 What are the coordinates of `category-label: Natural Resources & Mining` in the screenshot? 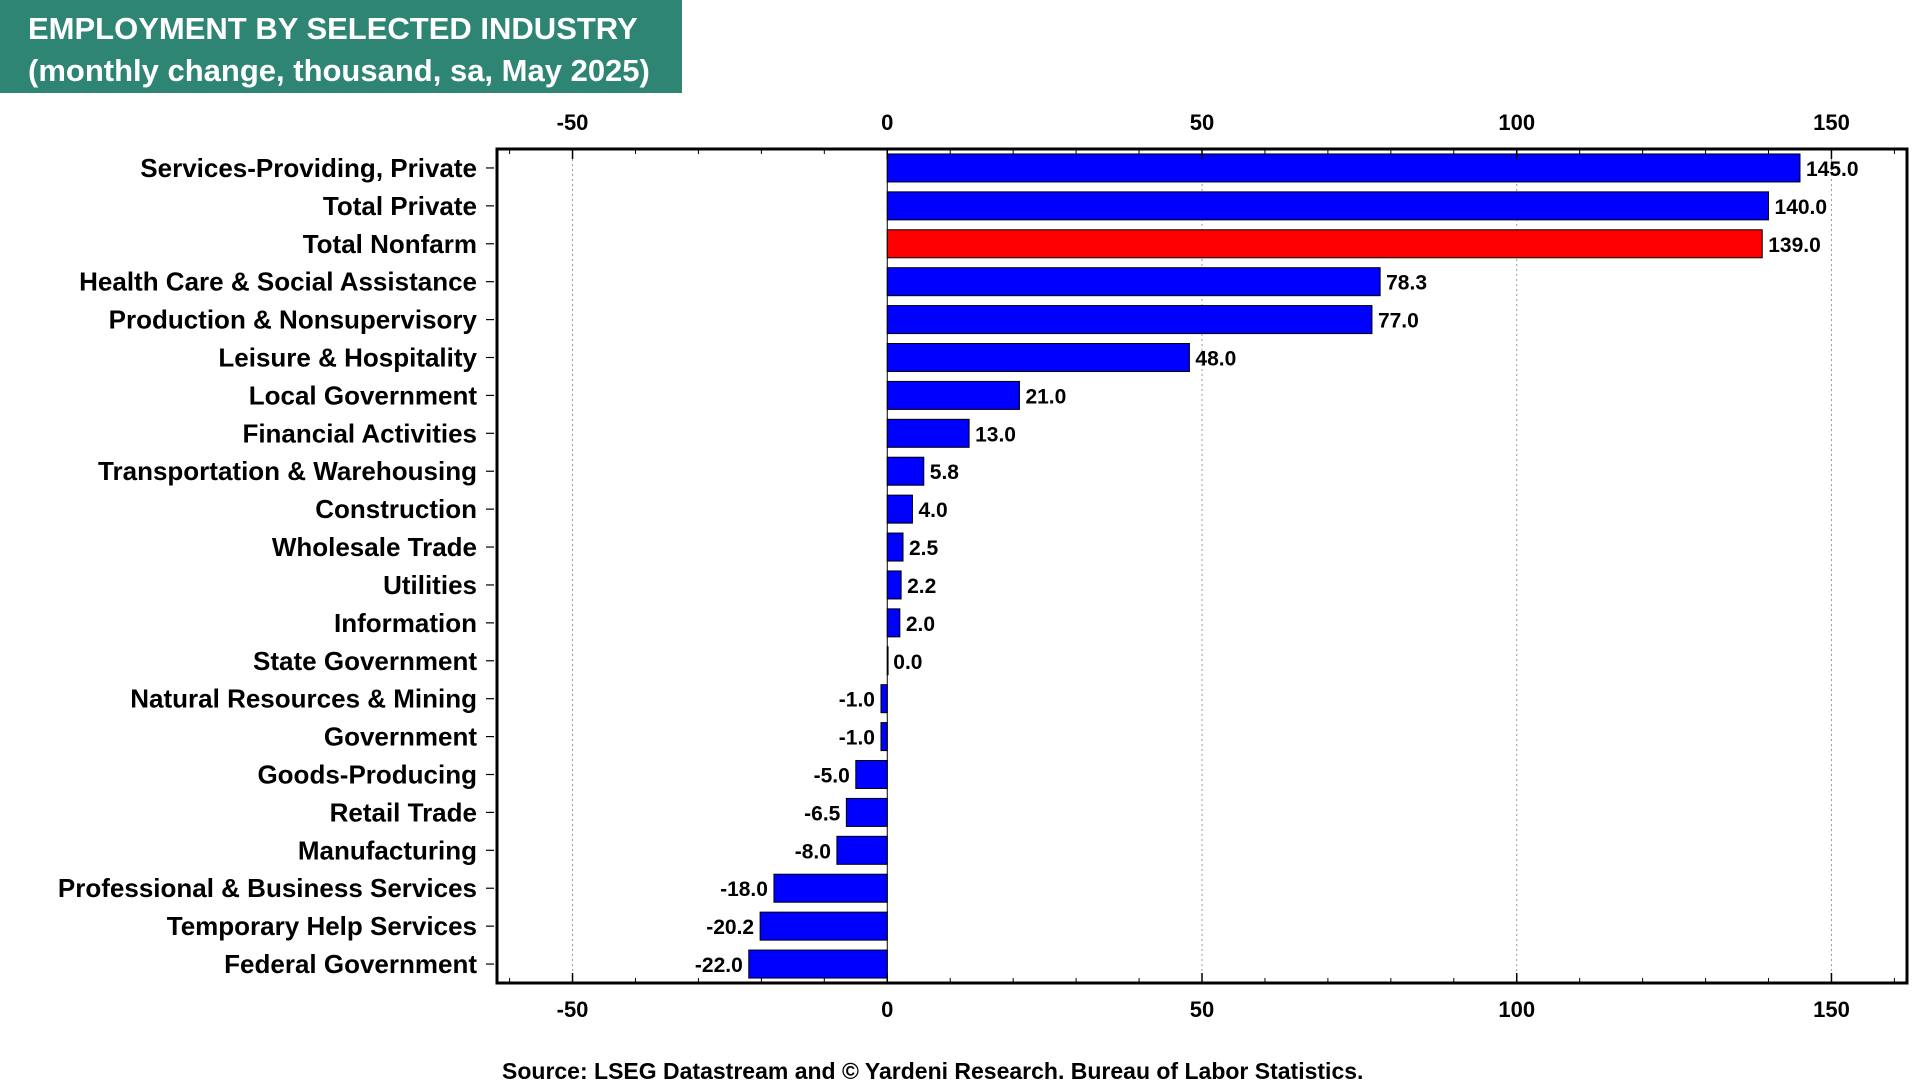 It's located at (303, 699).